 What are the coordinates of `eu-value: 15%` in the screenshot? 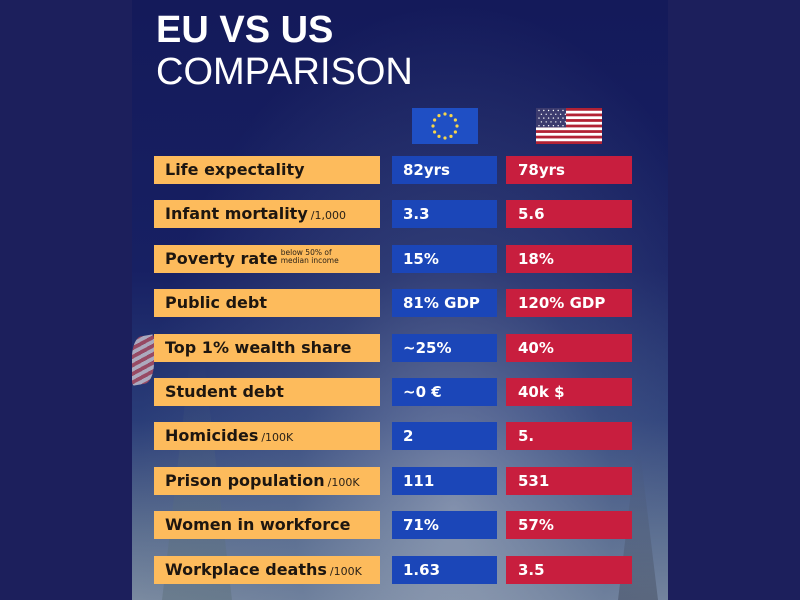 It's located at (444, 258).